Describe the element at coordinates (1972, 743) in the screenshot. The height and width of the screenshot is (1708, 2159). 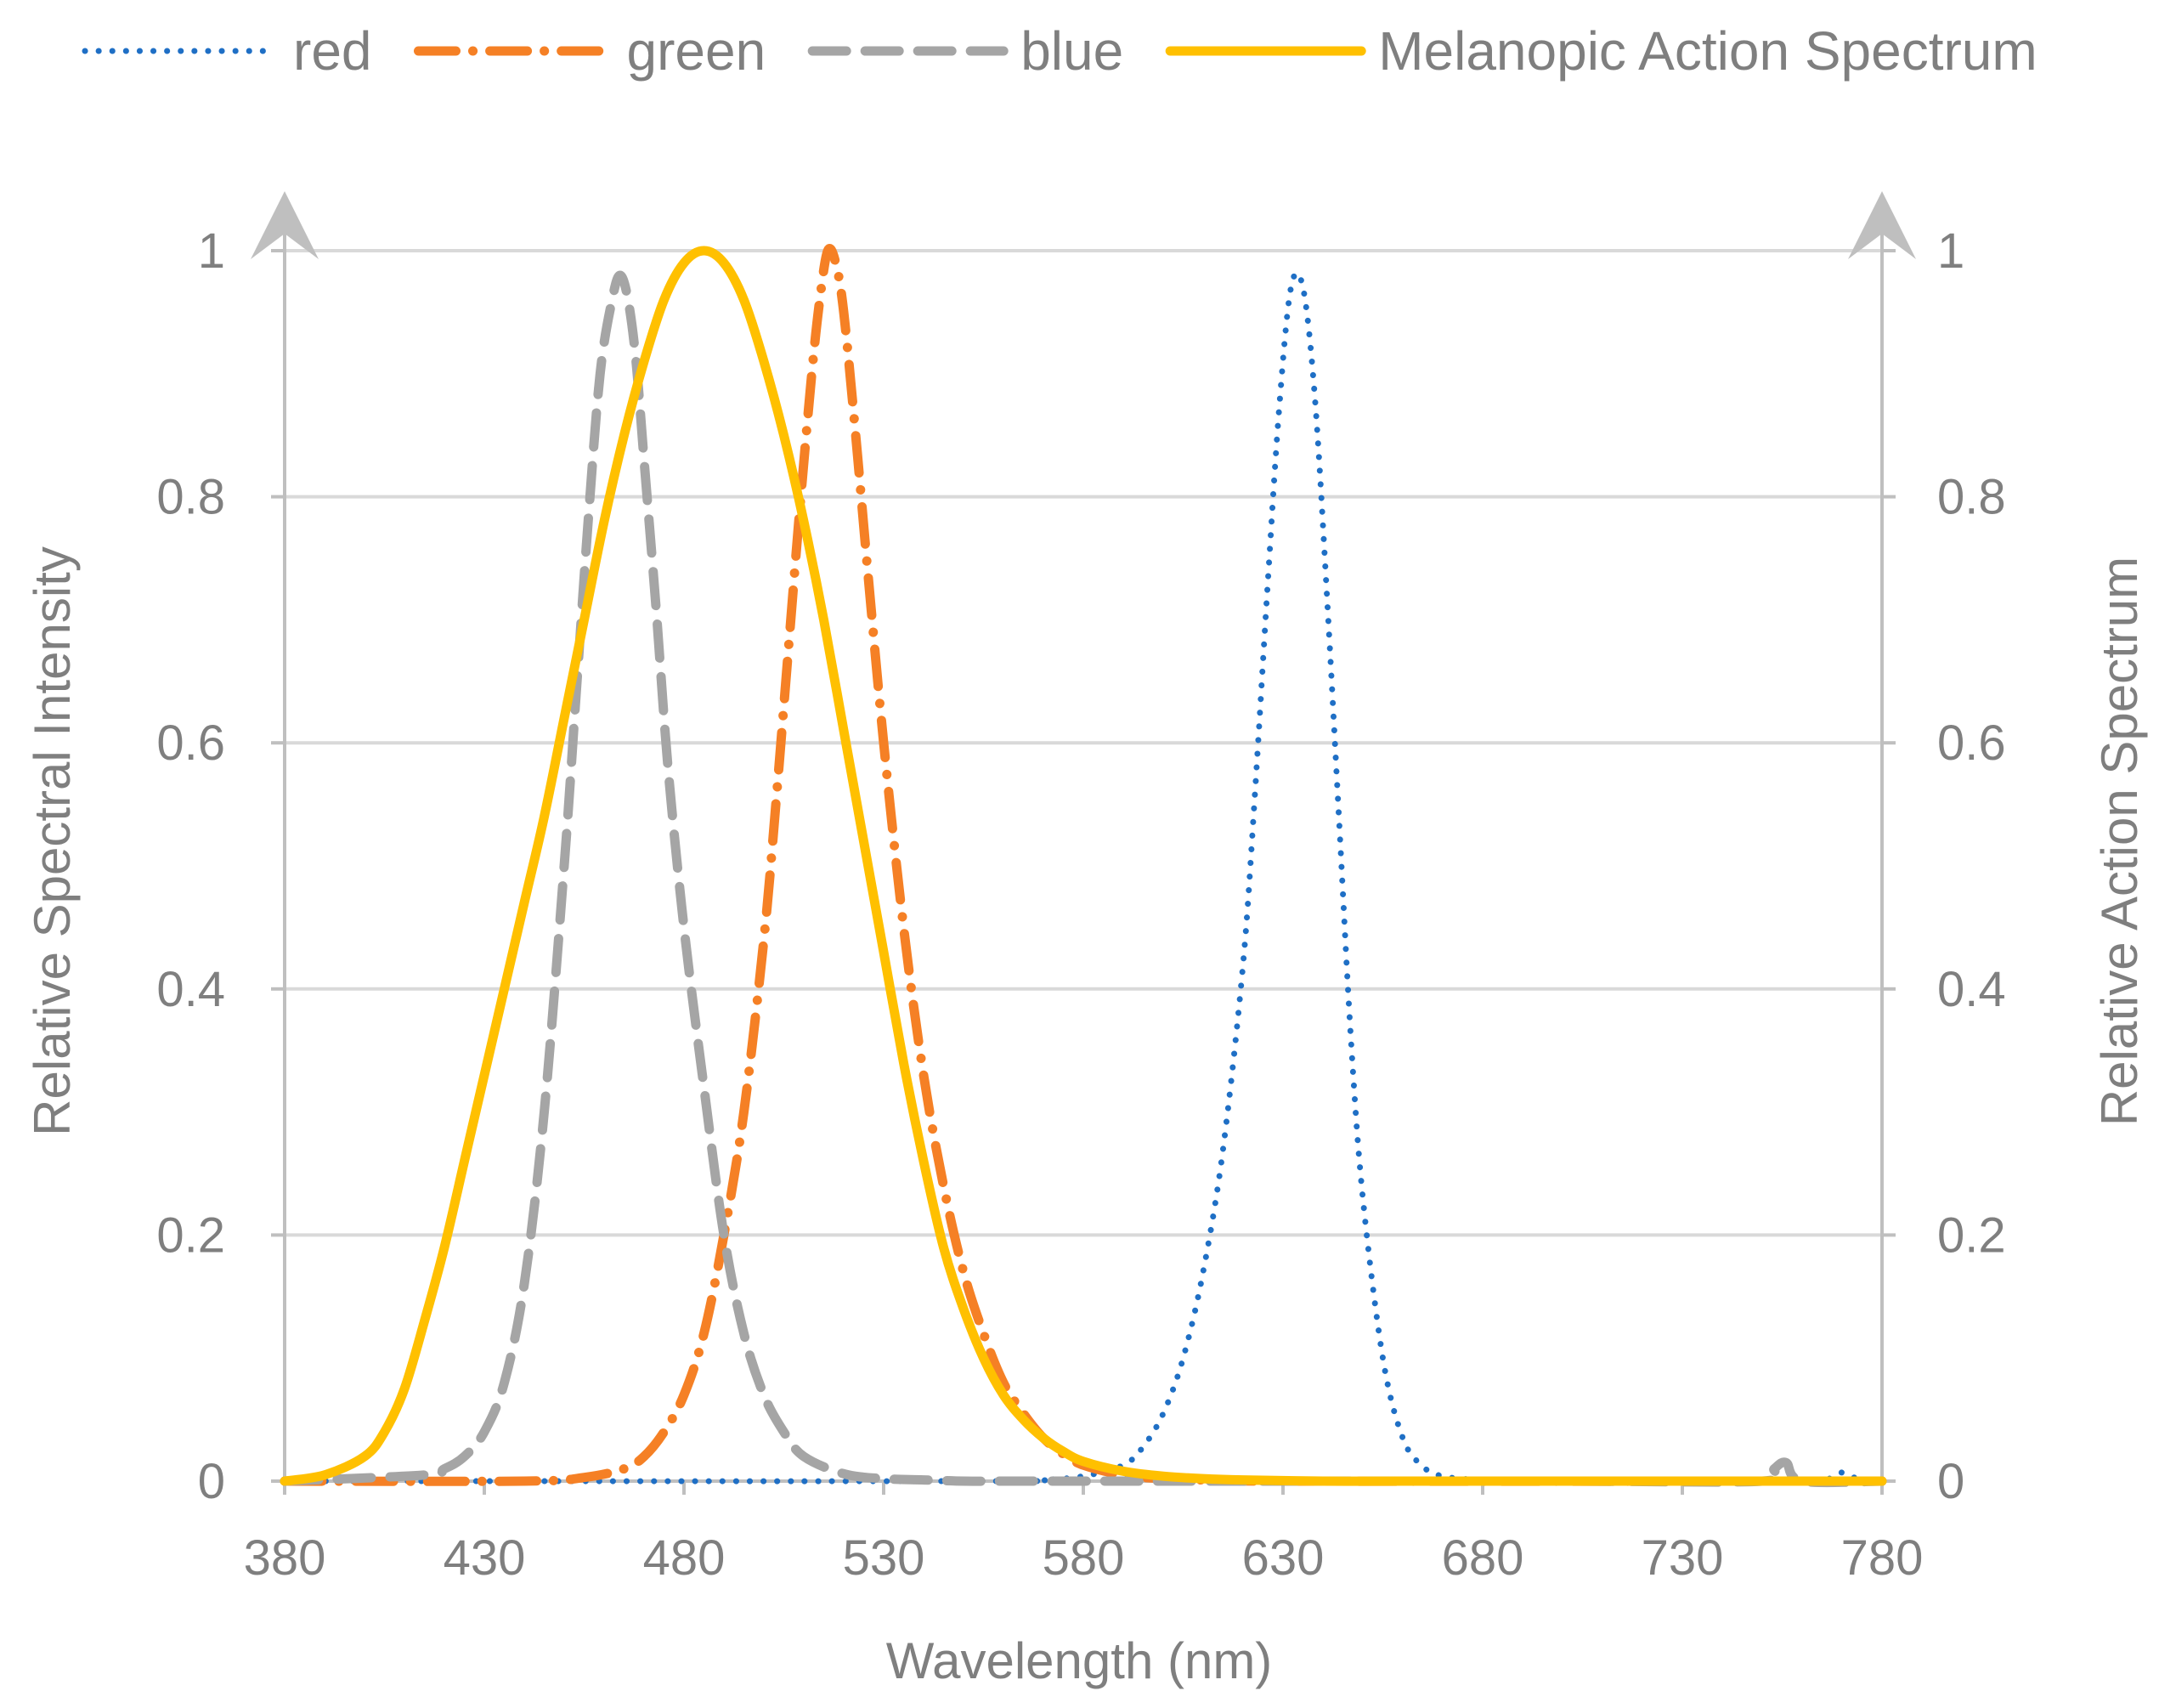
I see `y-tick-label-right-3: 0.6` at that location.